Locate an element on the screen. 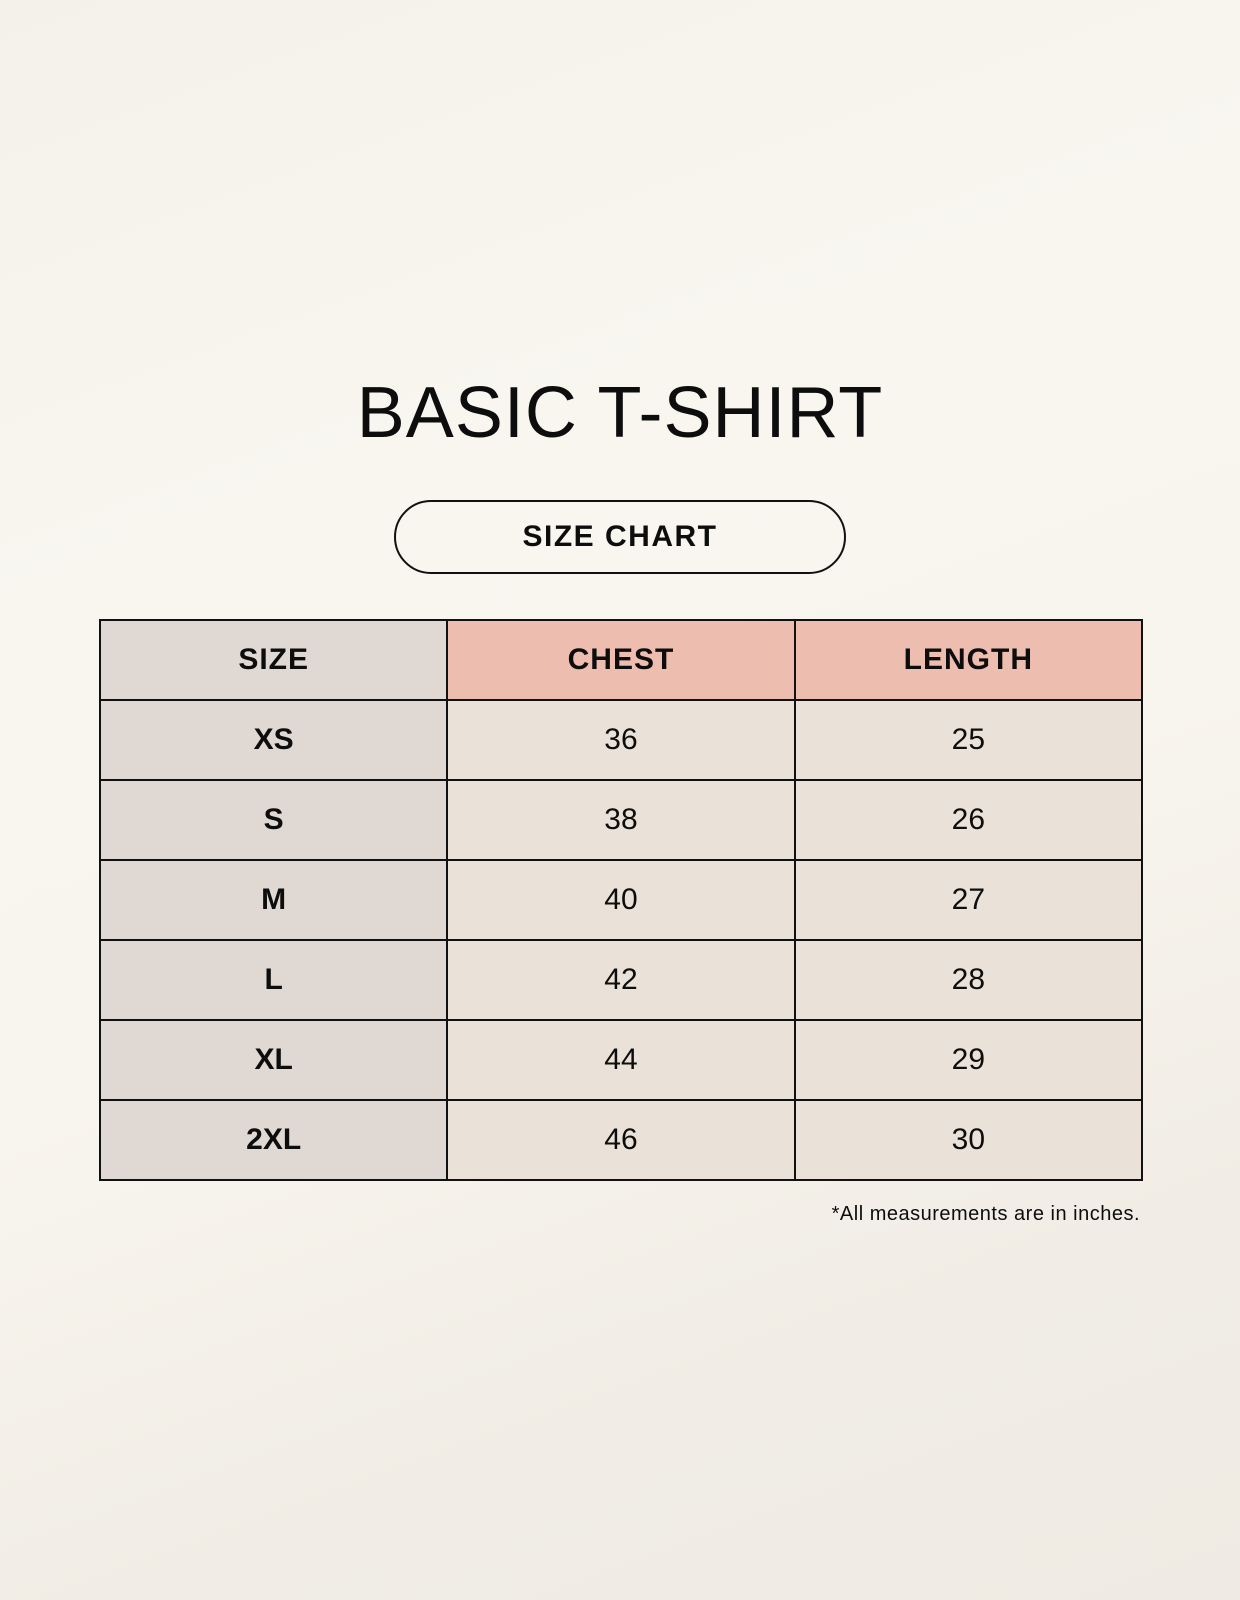 Image resolution: width=1240 pixels, height=1600 pixels. length-cell: 30 is located at coordinates (968, 1140).